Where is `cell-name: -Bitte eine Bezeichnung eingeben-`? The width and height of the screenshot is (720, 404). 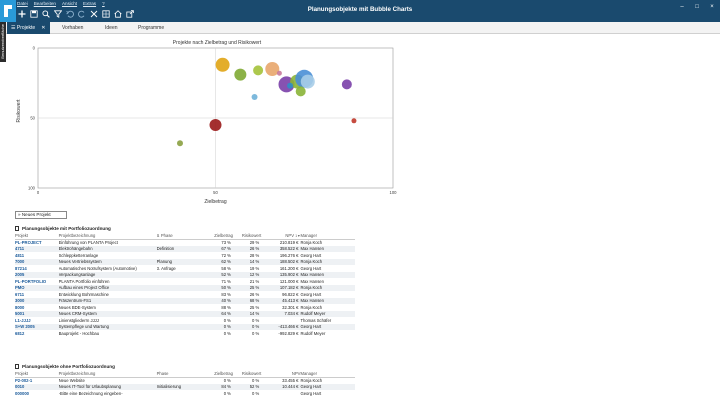 cell-name: -Bitte eine Bezeichnung eingeben- is located at coordinates (90, 393).